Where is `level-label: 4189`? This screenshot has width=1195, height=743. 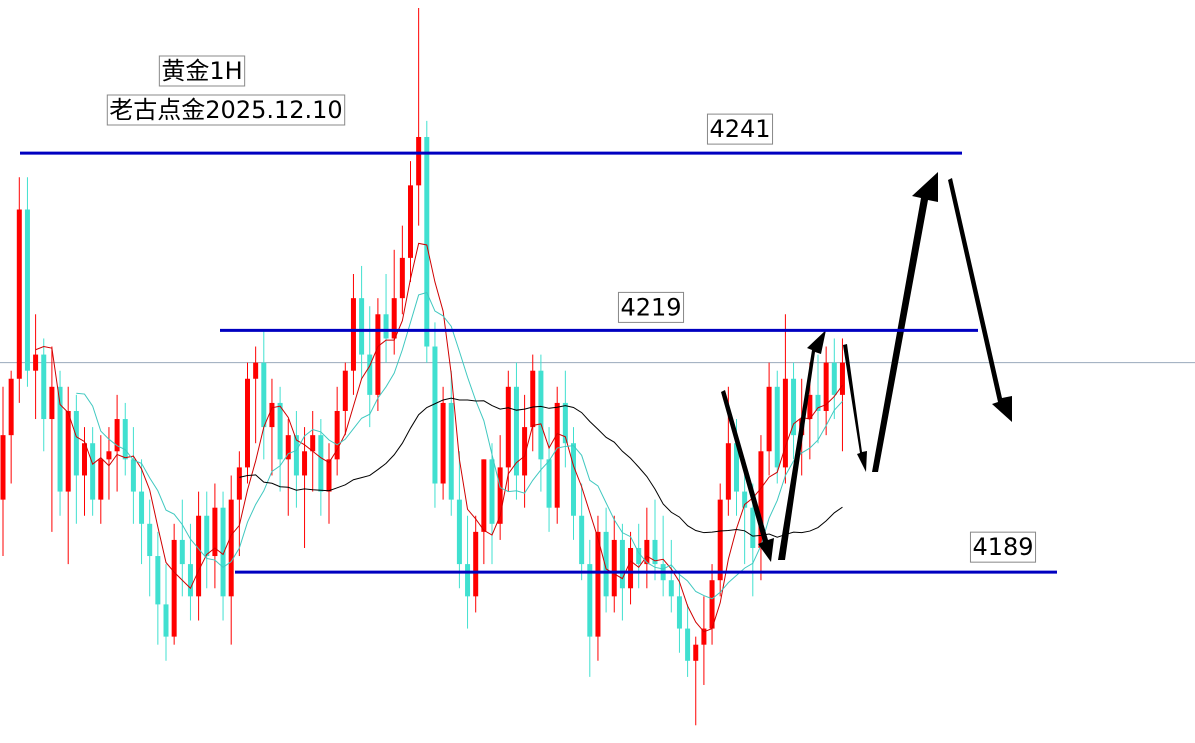 level-label: 4189 is located at coordinates (1002, 547).